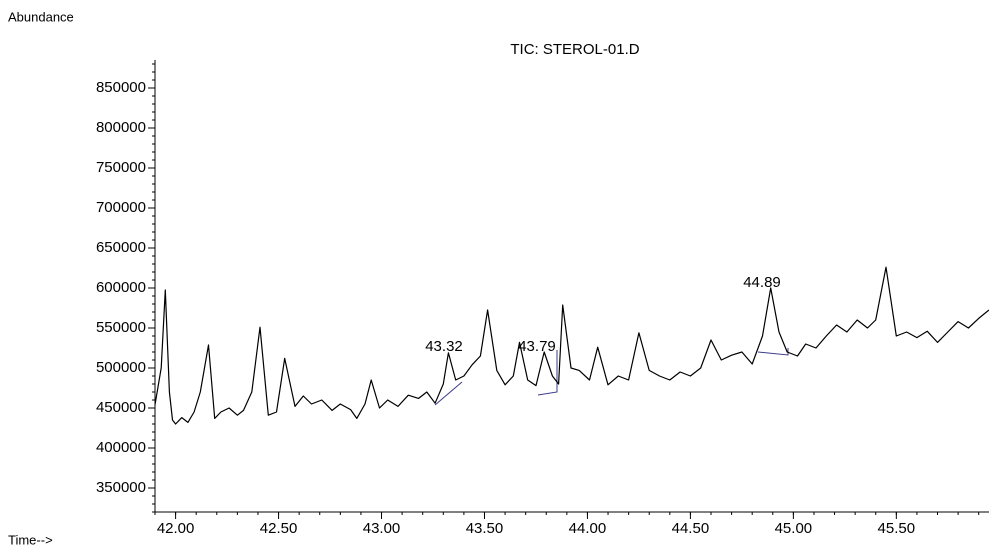 This screenshot has width=989, height=549. I want to click on y-tick-label: 450000, so click(121, 407).